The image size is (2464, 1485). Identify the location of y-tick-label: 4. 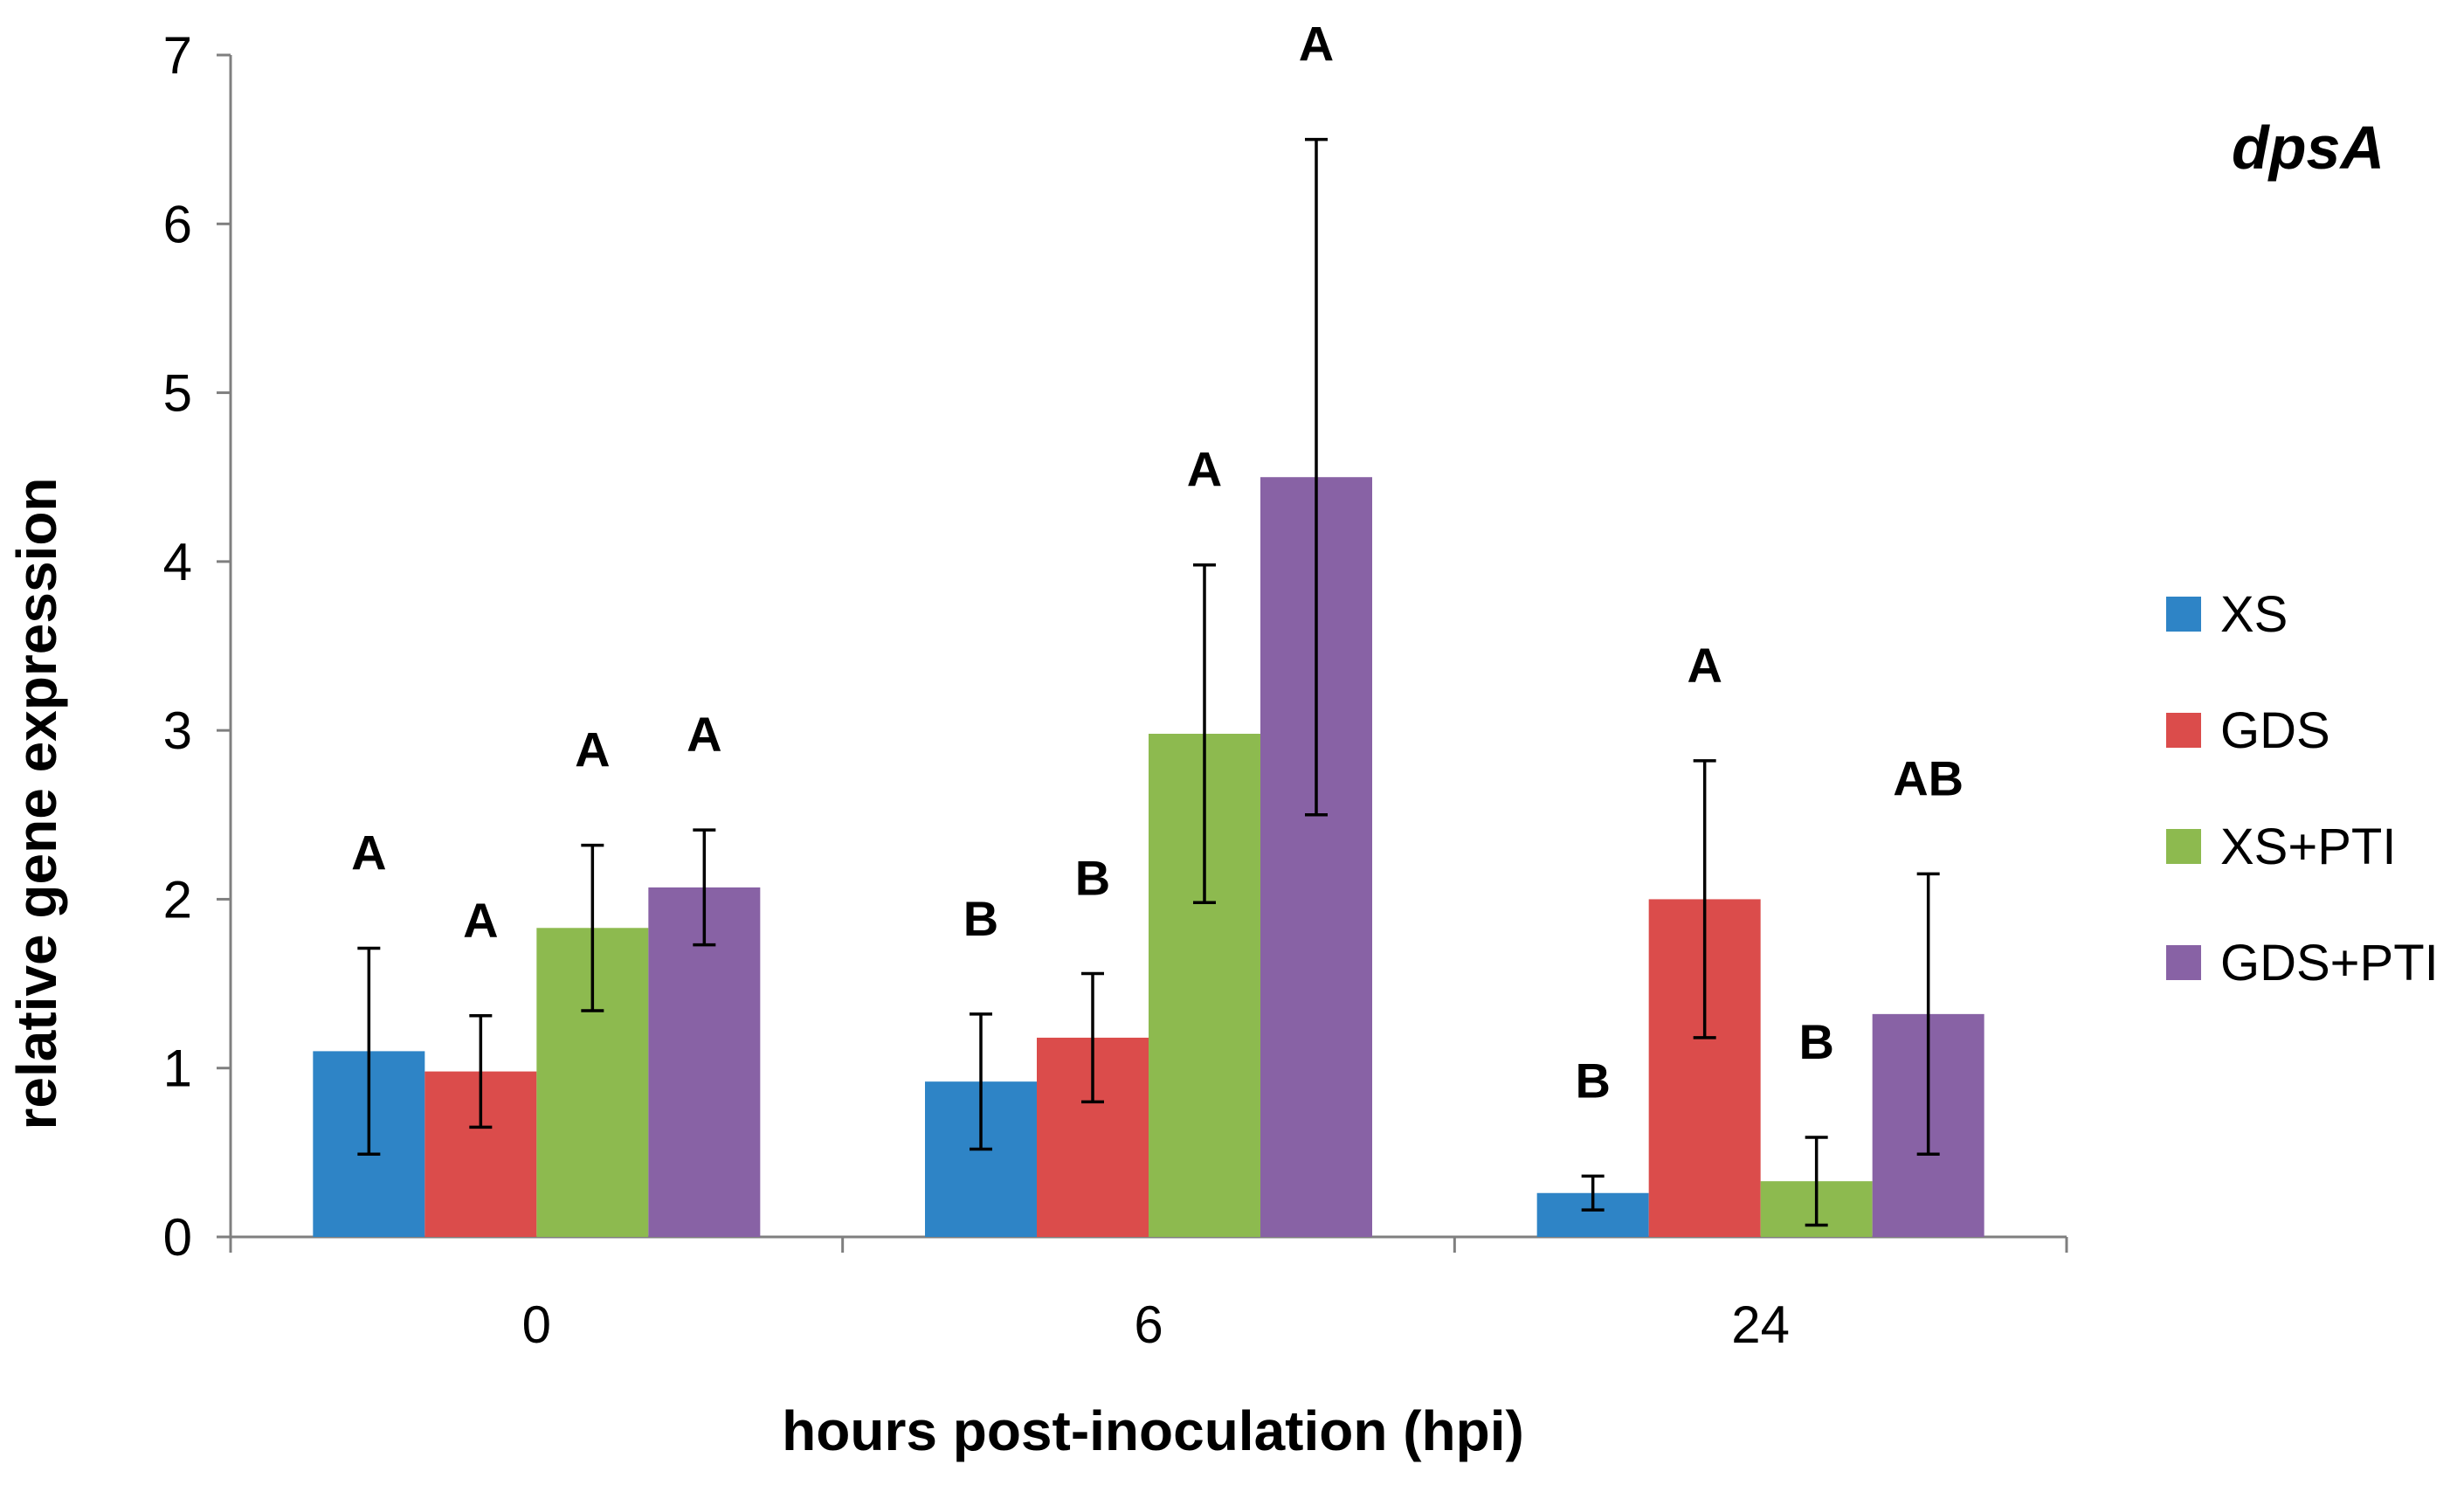
(177, 562).